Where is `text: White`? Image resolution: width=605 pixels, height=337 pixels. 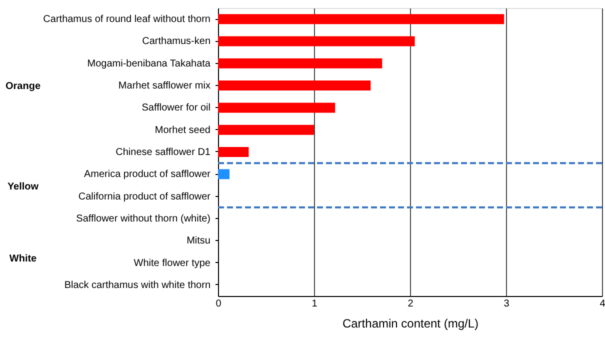
text: White is located at coordinates (23, 259).